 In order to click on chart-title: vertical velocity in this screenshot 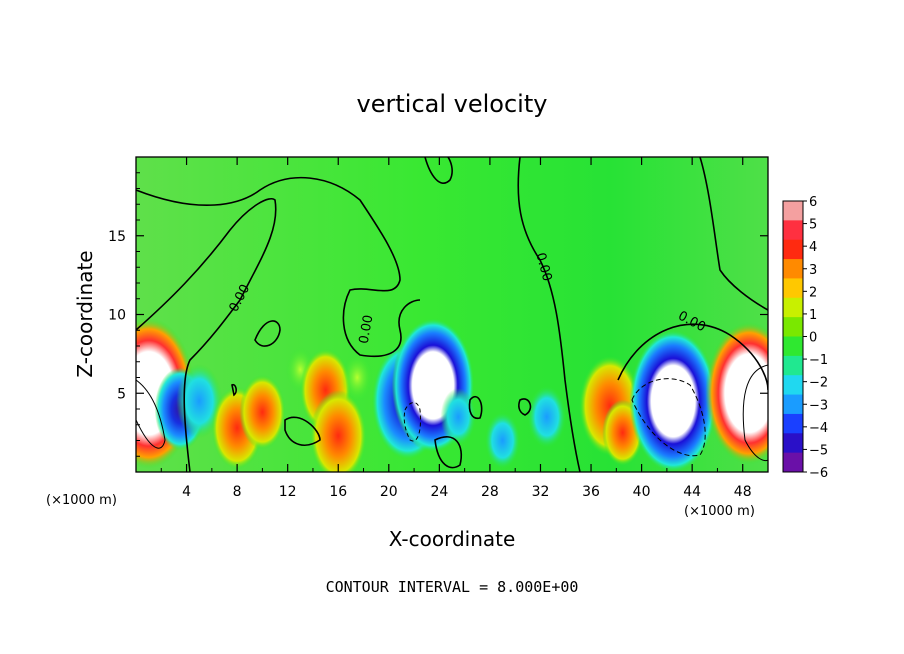, I will do `click(452, 104)`.